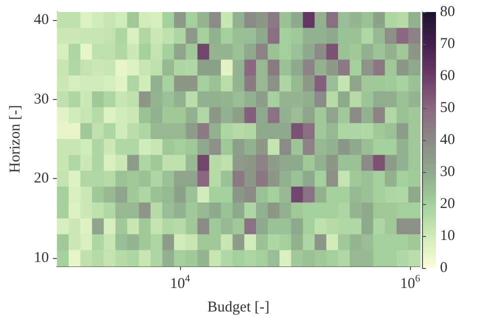 The width and height of the screenshot is (480, 320). What do you see at coordinates (447, 44) in the screenshot?
I see `color-bar-label: 70` at bounding box center [447, 44].